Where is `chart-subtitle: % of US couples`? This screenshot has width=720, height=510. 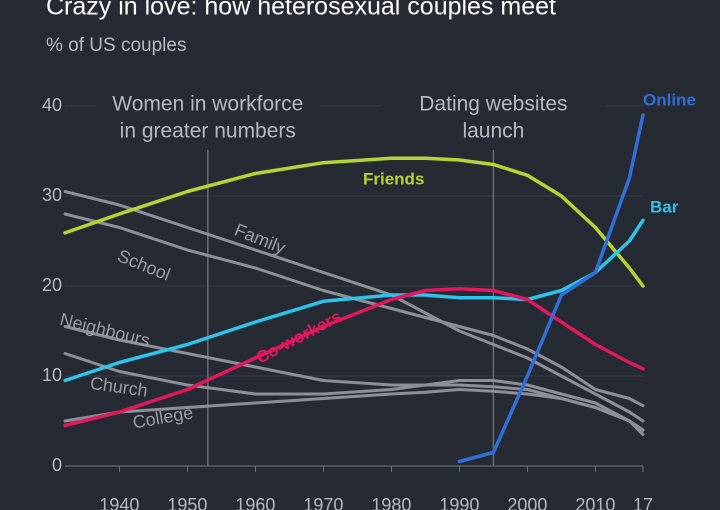
chart-subtitle: % of US couples is located at coordinates (116, 45).